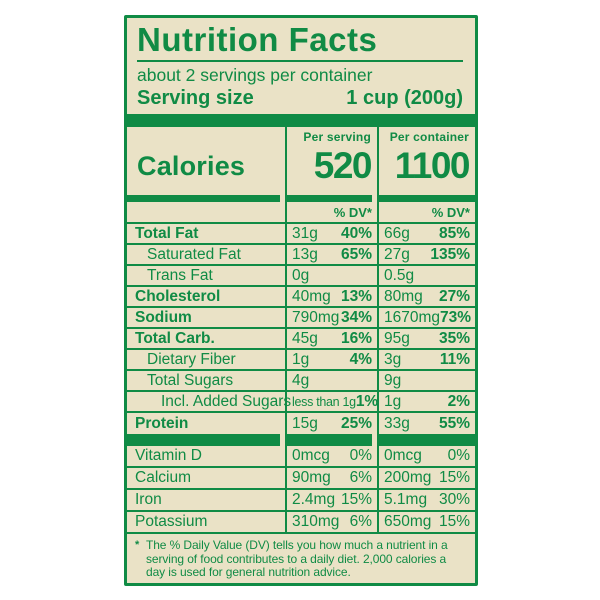  What do you see at coordinates (432, 165) in the screenshot?
I see `calories-per-container-value: 1100` at bounding box center [432, 165].